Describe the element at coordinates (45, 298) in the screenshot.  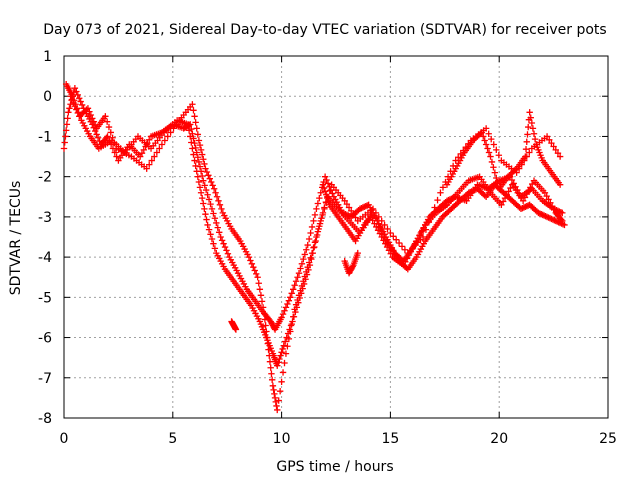
I see `y-tick-label: -5` at that location.